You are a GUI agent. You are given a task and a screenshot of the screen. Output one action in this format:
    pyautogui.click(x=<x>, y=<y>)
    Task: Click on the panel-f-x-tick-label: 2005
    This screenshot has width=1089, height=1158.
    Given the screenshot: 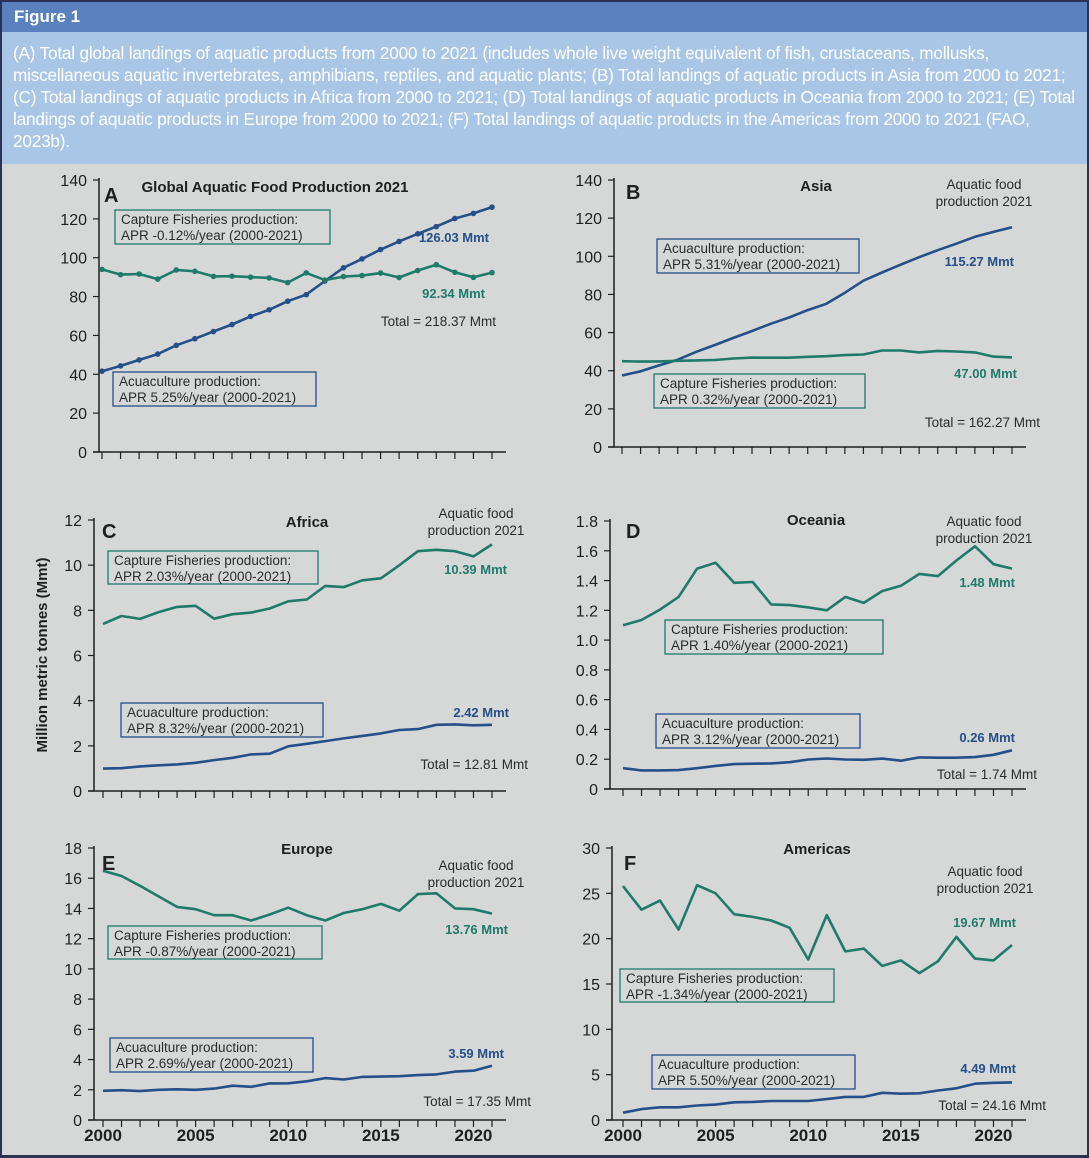 What is the action you would take?
    pyautogui.click(x=716, y=1135)
    